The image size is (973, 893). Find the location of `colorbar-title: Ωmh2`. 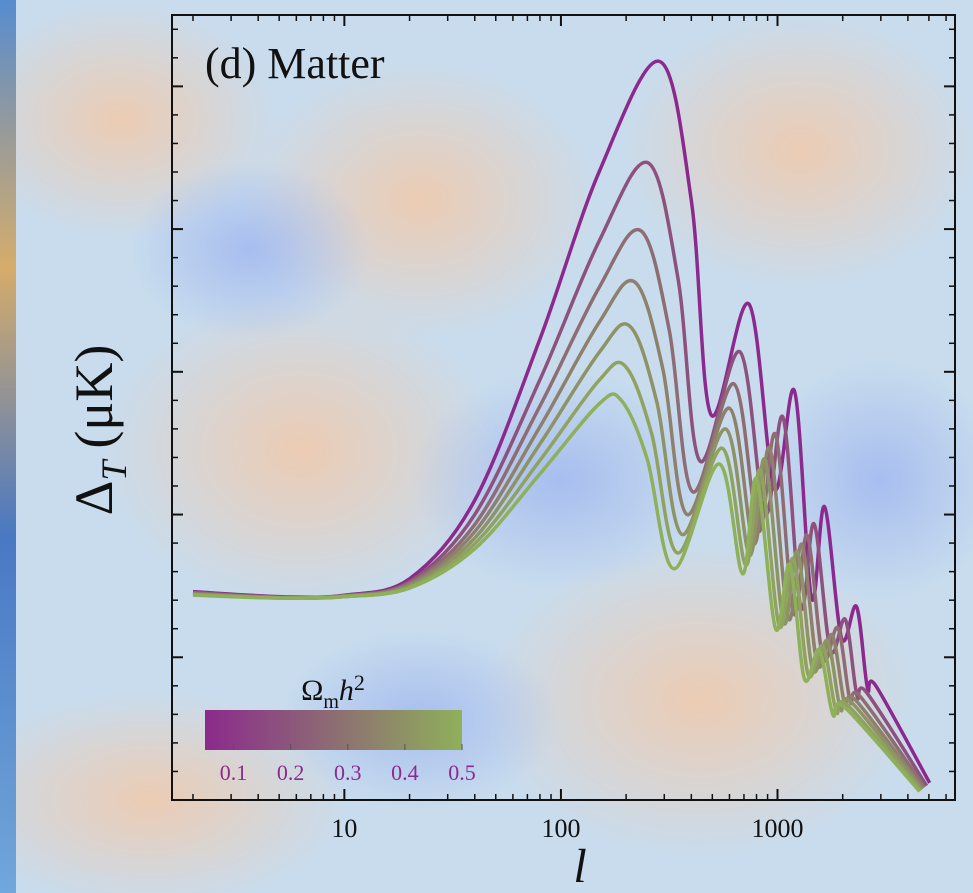

colorbar-title: Ωmh2 is located at coordinates (333, 691).